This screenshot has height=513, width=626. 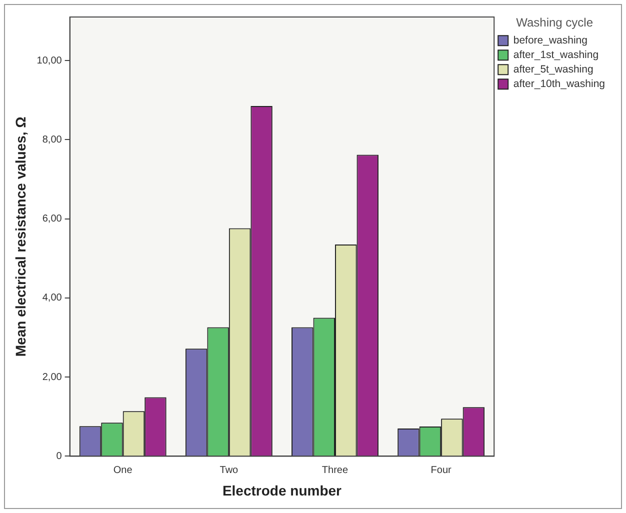 I want to click on y-tick-label: 10,00, so click(x=49, y=60).